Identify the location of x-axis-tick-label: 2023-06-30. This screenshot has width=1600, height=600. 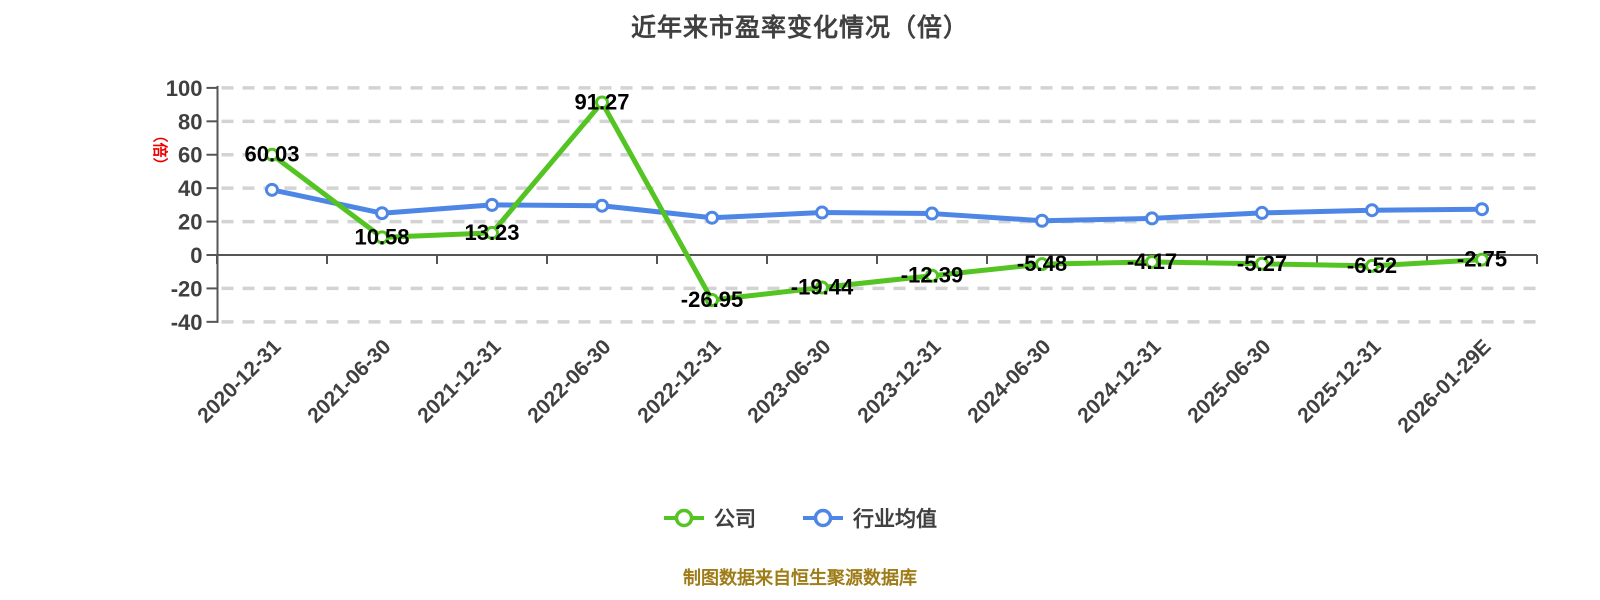
(789, 381).